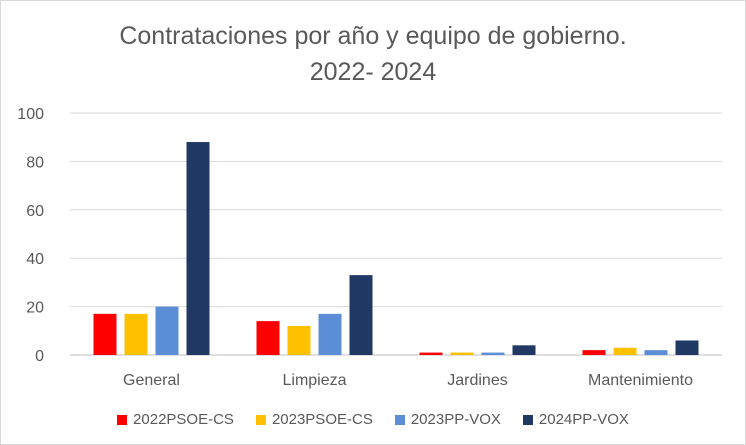 The width and height of the screenshot is (746, 445). I want to click on legend-item-series-0: 2022PSOE-CS, so click(175, 419).